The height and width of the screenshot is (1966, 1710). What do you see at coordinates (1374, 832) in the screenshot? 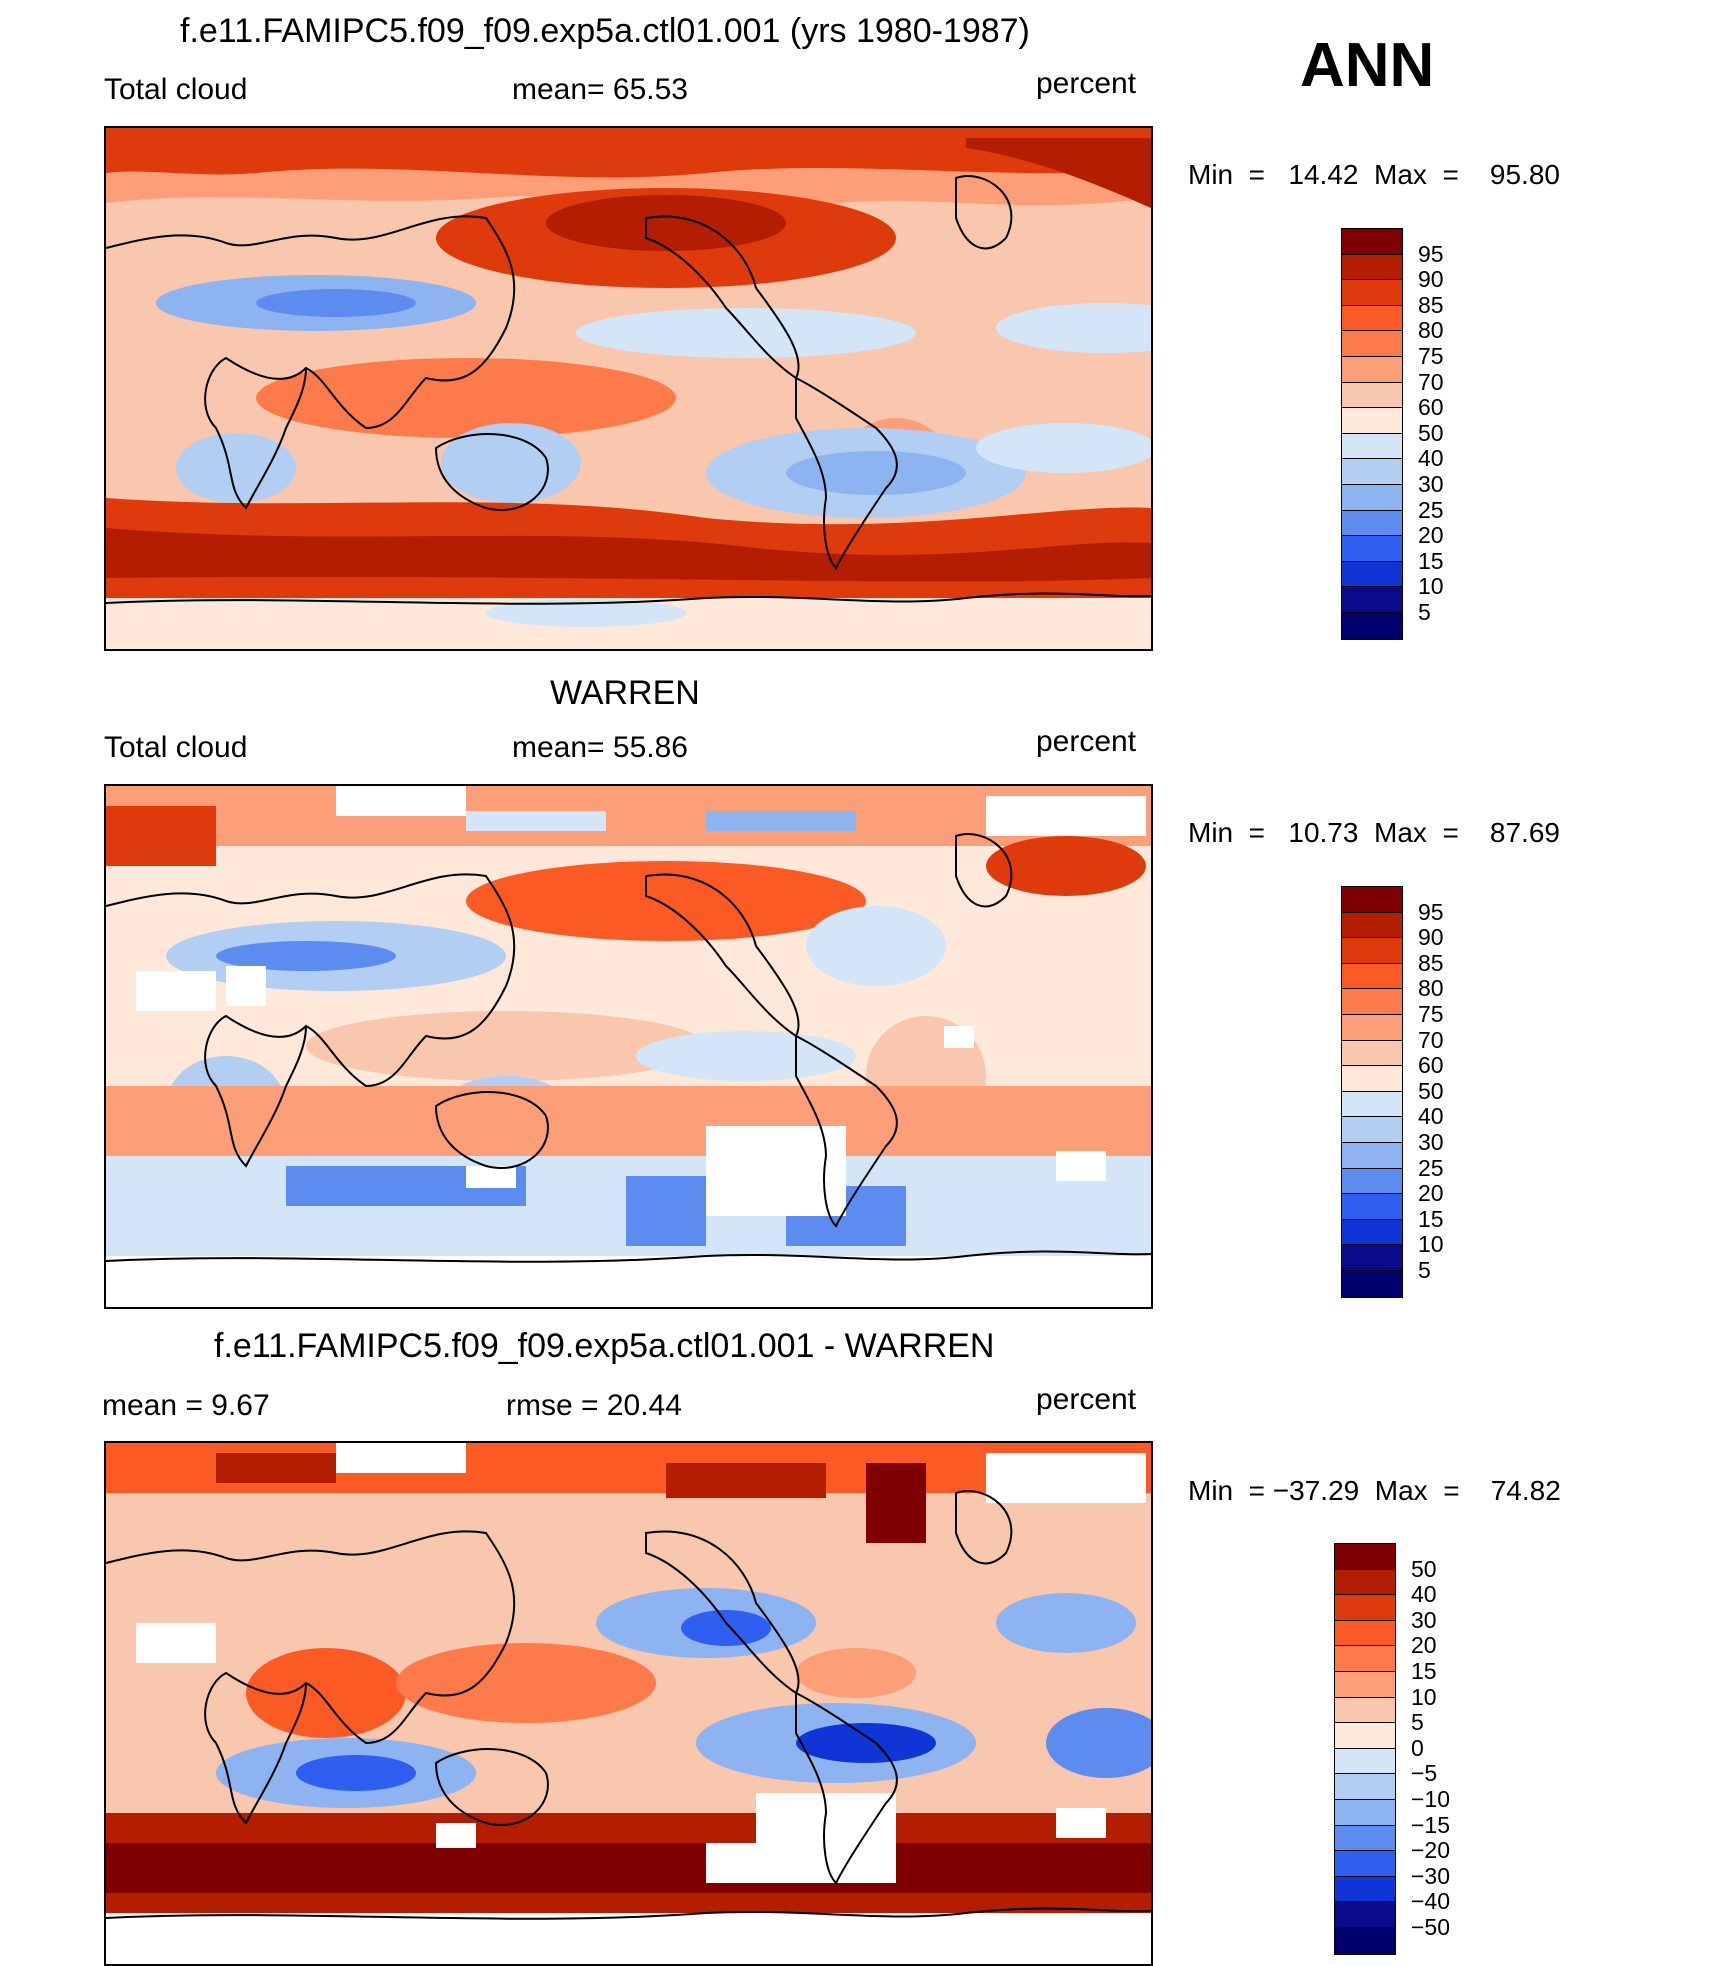
I see `panel-obs-minmax: Min = 10.73 Max = 87.69` at bounding box center [1374, 832].